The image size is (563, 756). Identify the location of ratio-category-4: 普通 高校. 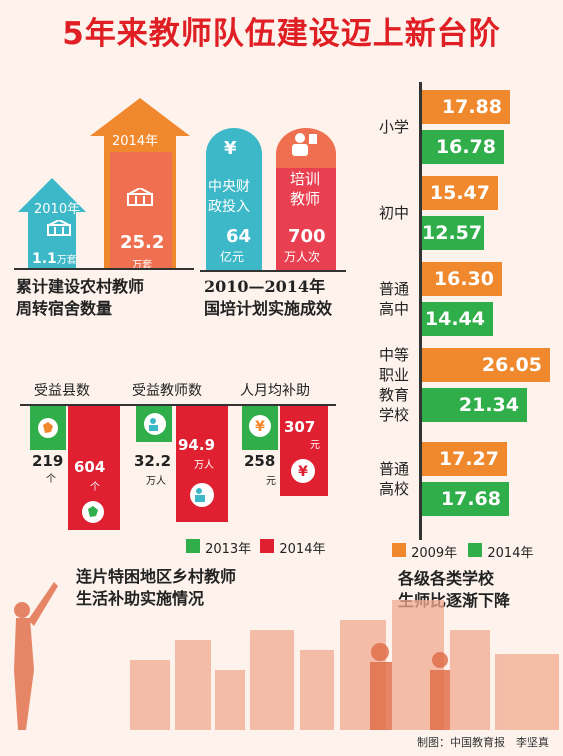
(393, 479).